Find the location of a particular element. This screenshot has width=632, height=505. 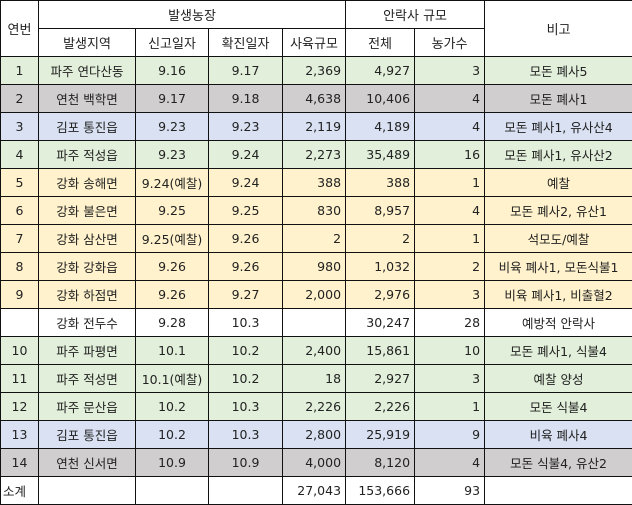

row-herd-size: 2,369 is located at coordinates (314, 71).